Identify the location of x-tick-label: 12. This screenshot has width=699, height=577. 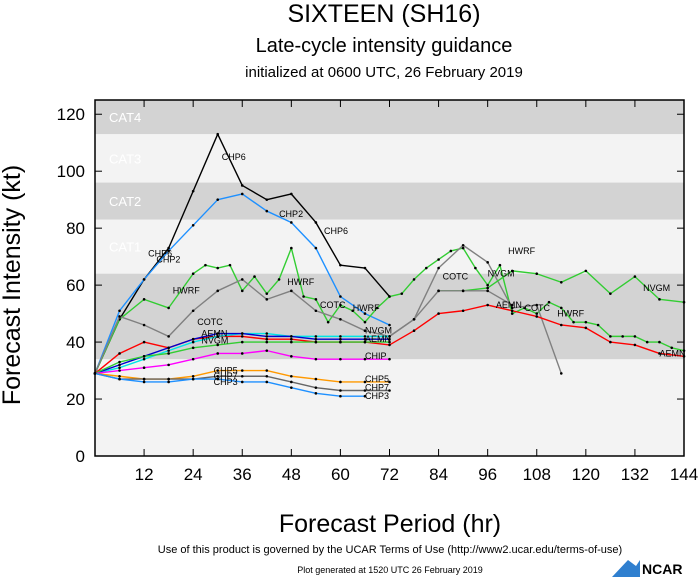
(144, 474).